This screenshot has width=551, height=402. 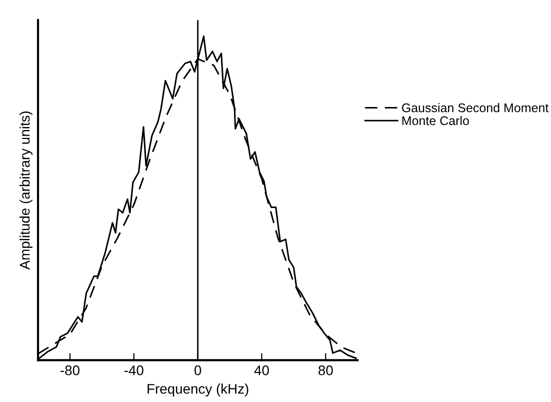 I want to click on x-tick-label: 40, so click(x=261, y=370).